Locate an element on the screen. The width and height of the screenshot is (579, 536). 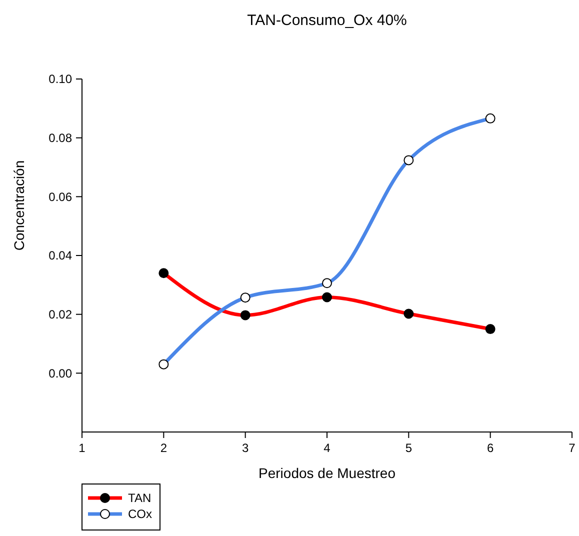
legend-label: COx is located at coordinates (140, 514).